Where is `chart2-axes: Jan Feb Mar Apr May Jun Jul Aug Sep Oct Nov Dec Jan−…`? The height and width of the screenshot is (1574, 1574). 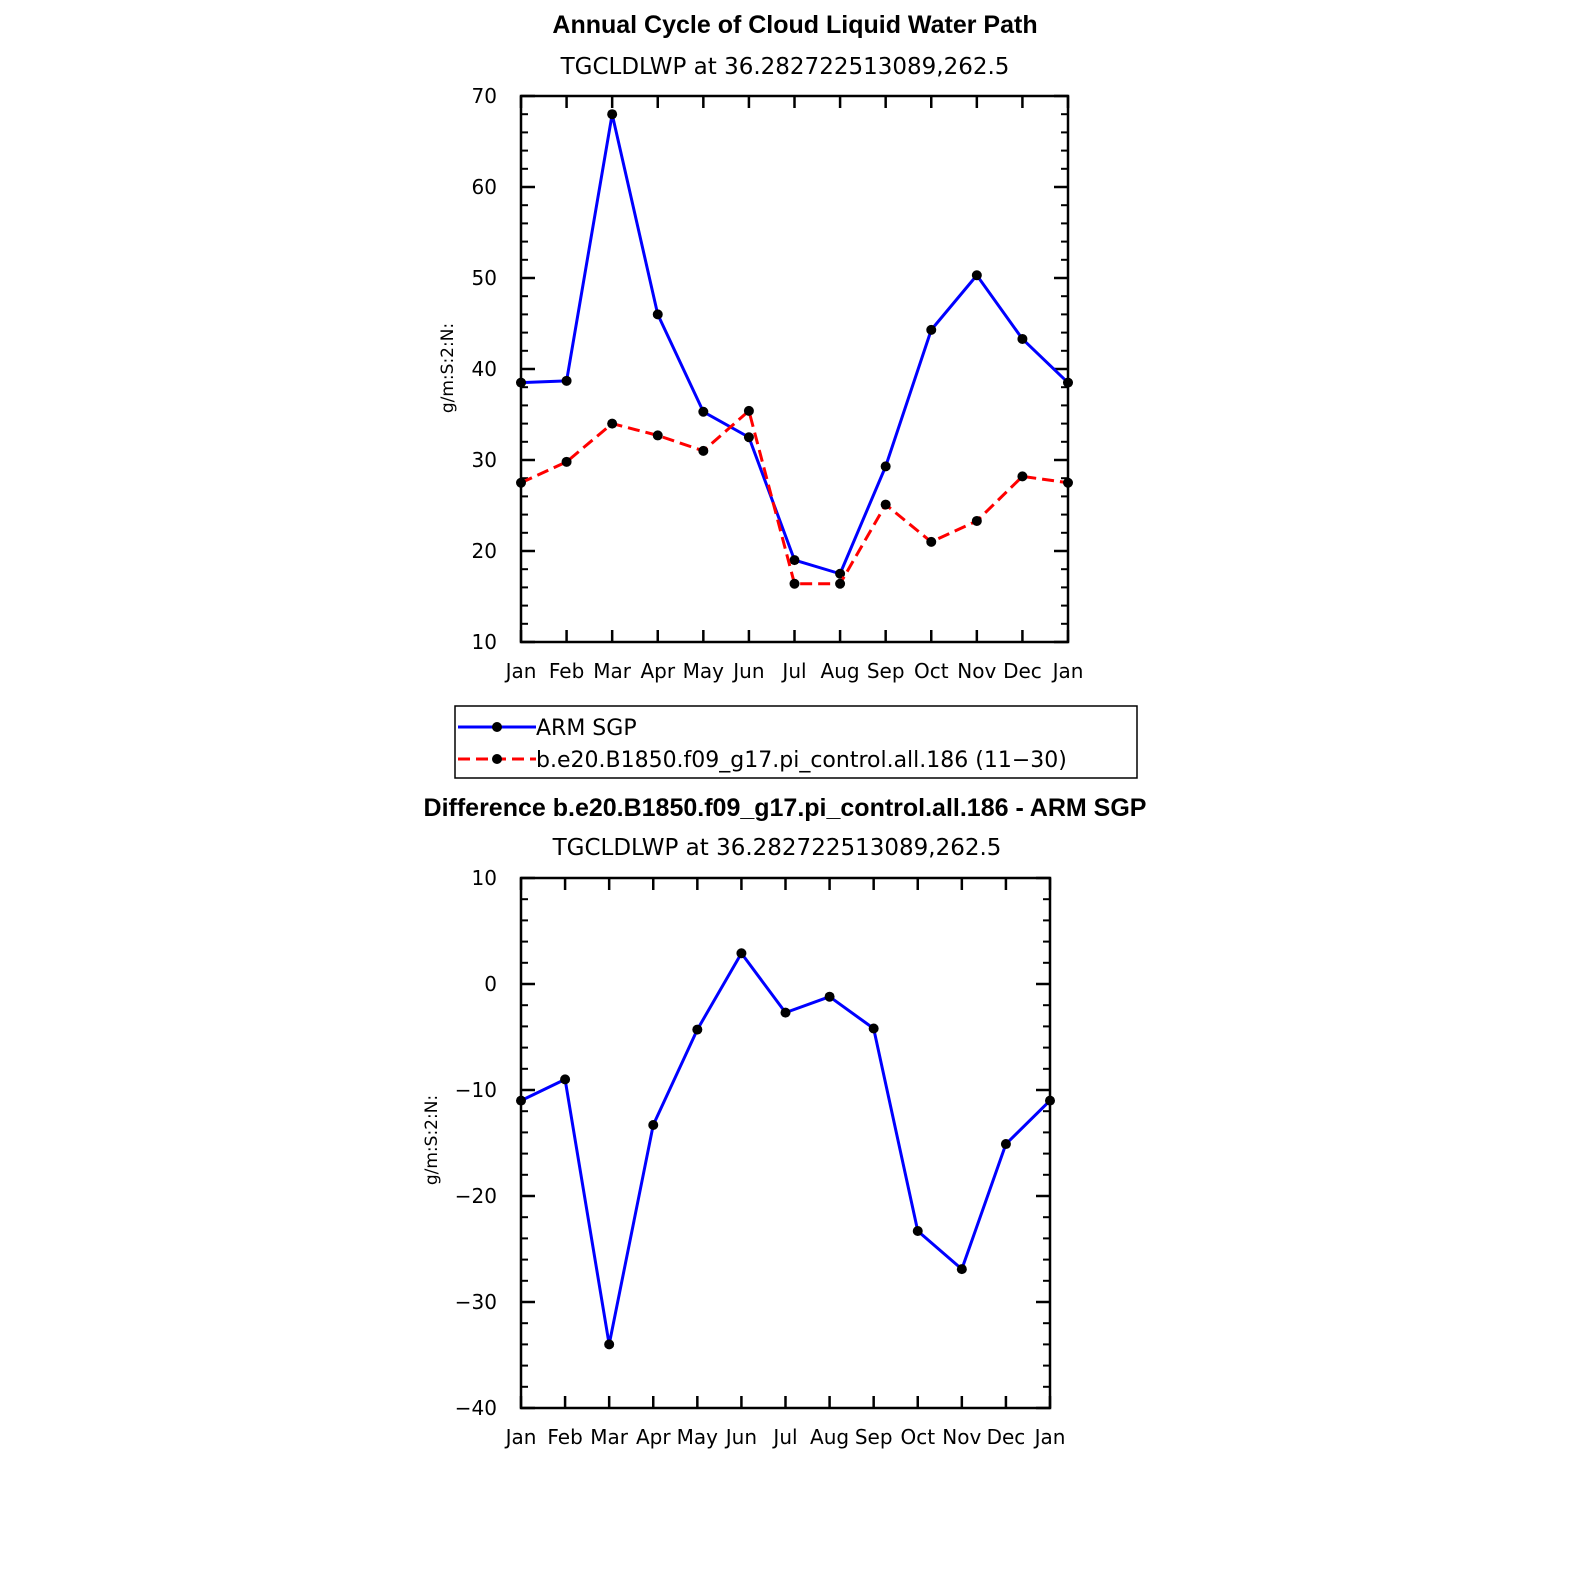
chart2-axes: Jan Feb Mar Apr May Jun Jul Aug Sep Oct Nov Dec Jan−… is located at coordinates (760, 1157).